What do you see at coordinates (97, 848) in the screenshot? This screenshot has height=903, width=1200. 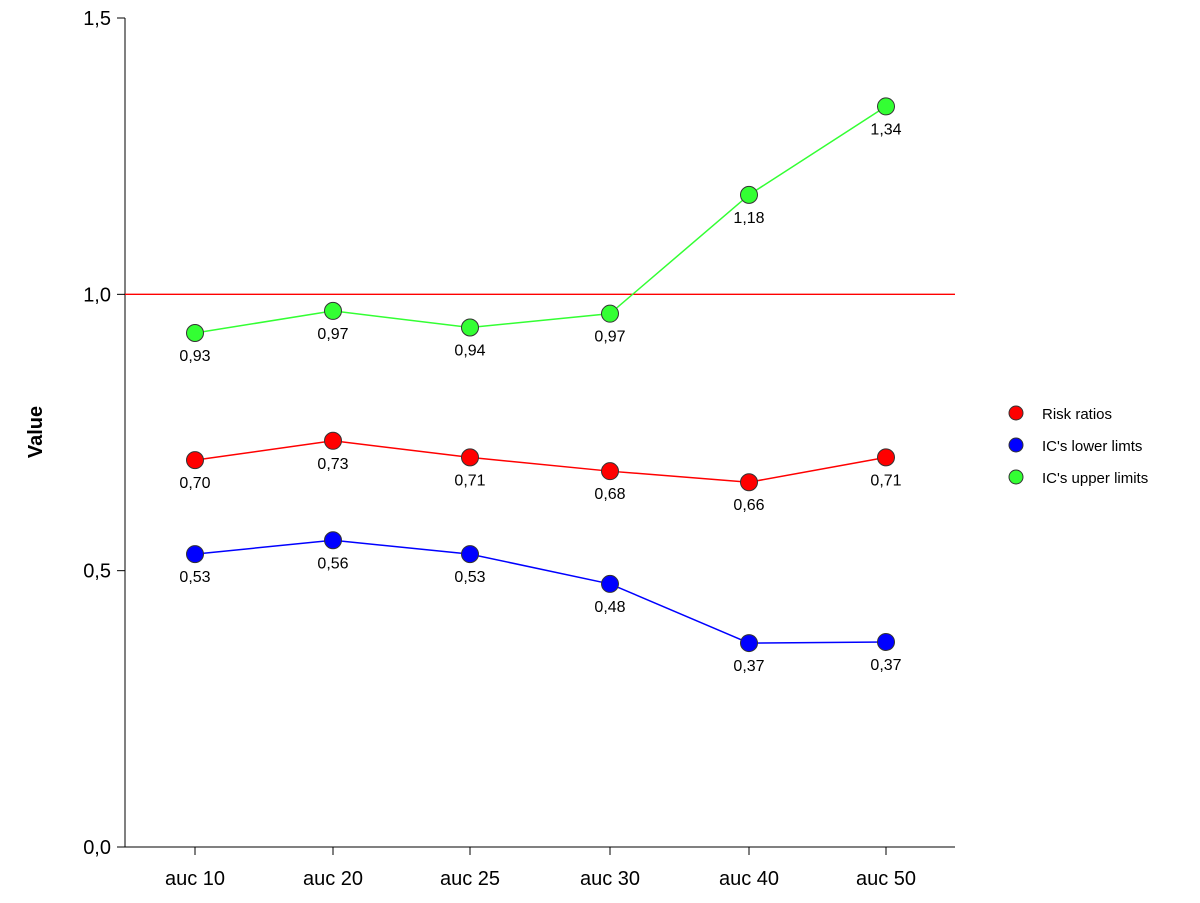 I see `y-tick-label: 0,0` at bounding box center [97, 848].